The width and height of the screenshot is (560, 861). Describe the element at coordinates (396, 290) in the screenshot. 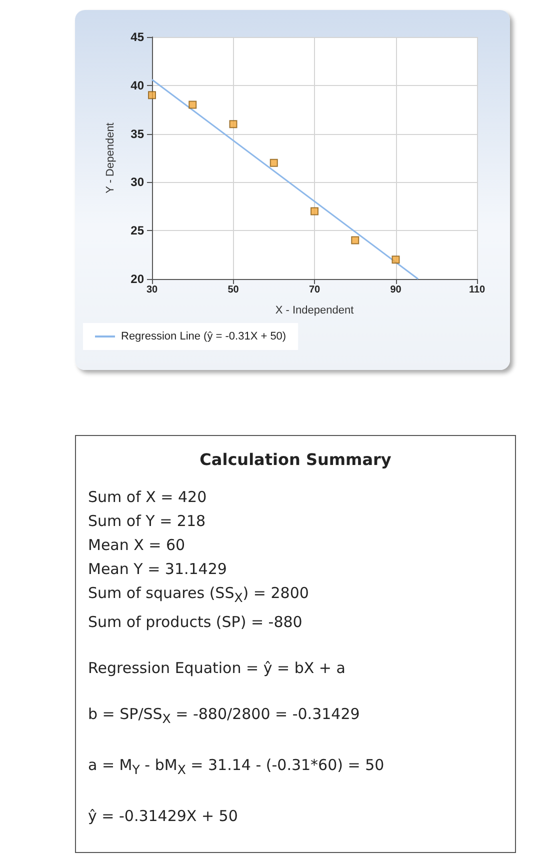

I see `x-tick-label: 90` at that location.